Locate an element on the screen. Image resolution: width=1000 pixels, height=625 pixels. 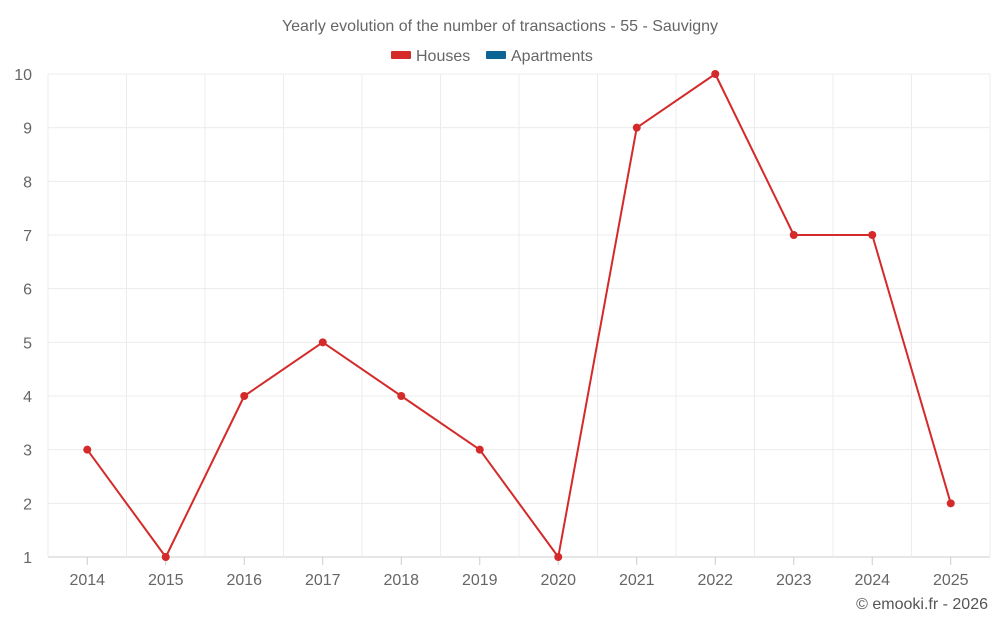
credit-text: © emooki.fr - 2026 is located at coordinates (922, 604).